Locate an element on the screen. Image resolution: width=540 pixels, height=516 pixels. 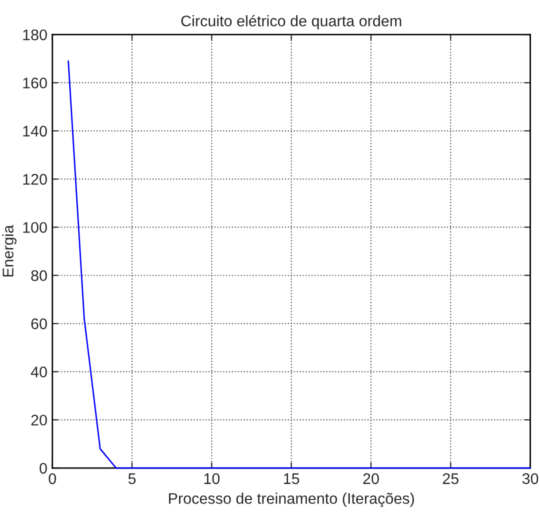
y-axis-title: Energia is located at coordinates (9, 250).